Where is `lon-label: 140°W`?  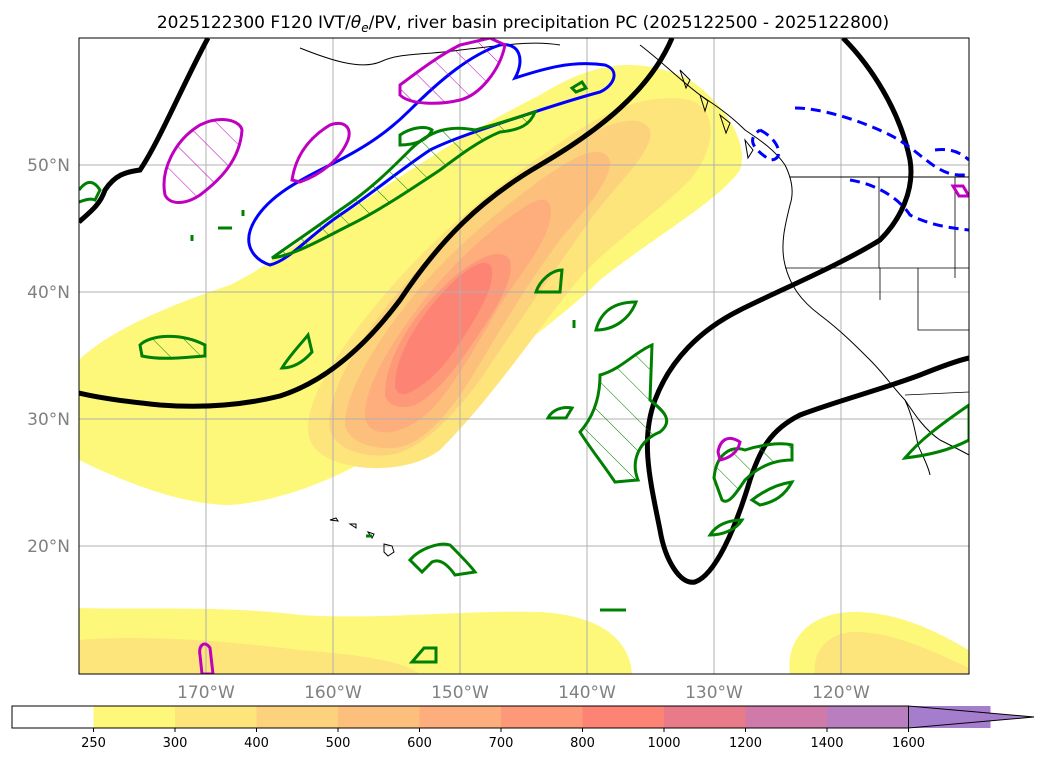 lon-label: 140°W is located at coordinates (587, 693).